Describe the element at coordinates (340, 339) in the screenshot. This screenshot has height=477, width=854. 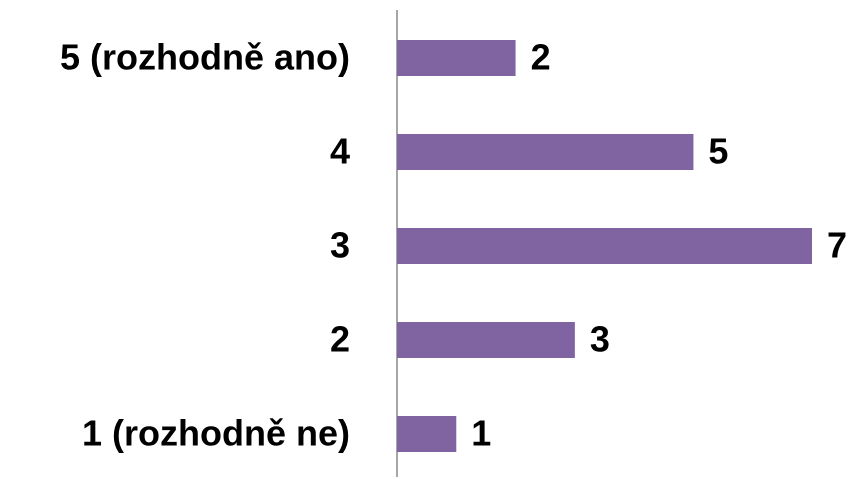
I see `y-tick-label: 2` at that location.